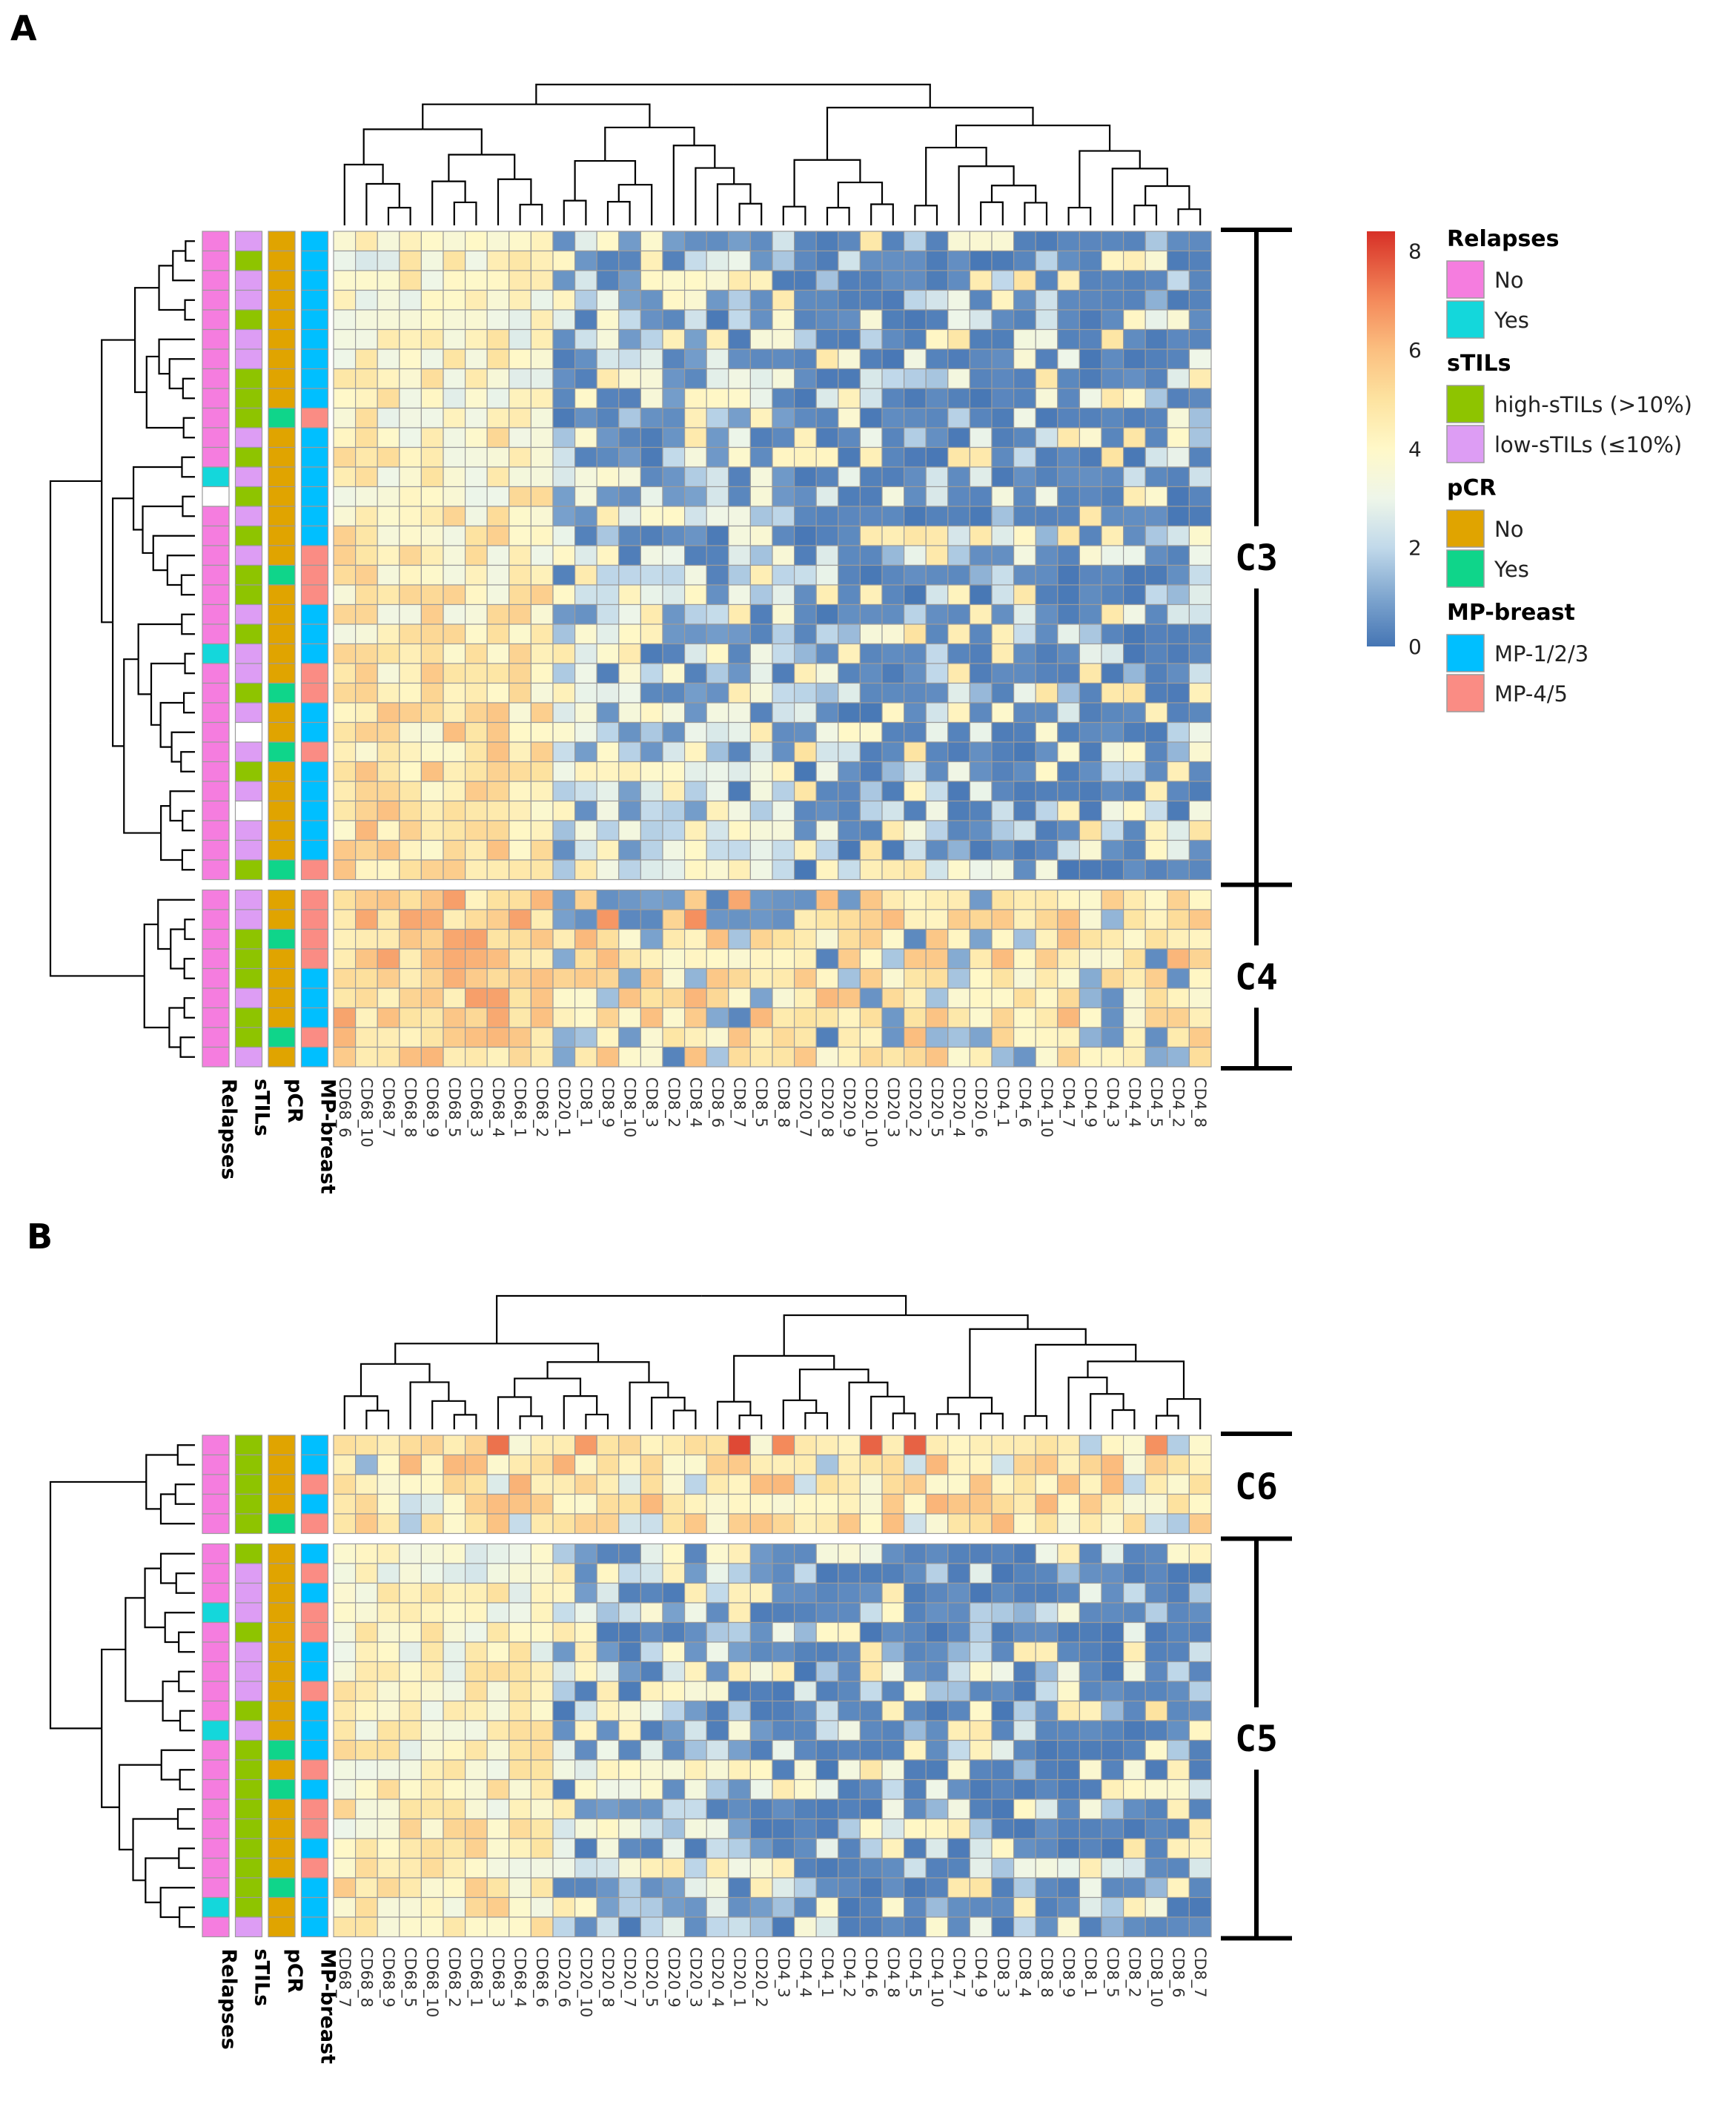 The height and width of the screenshot is (2101, 1736). What do you see at coordinates (345, 1107) in the screenshot?
I see `column-label: CD68_6` at bounding box center [345, 1107].